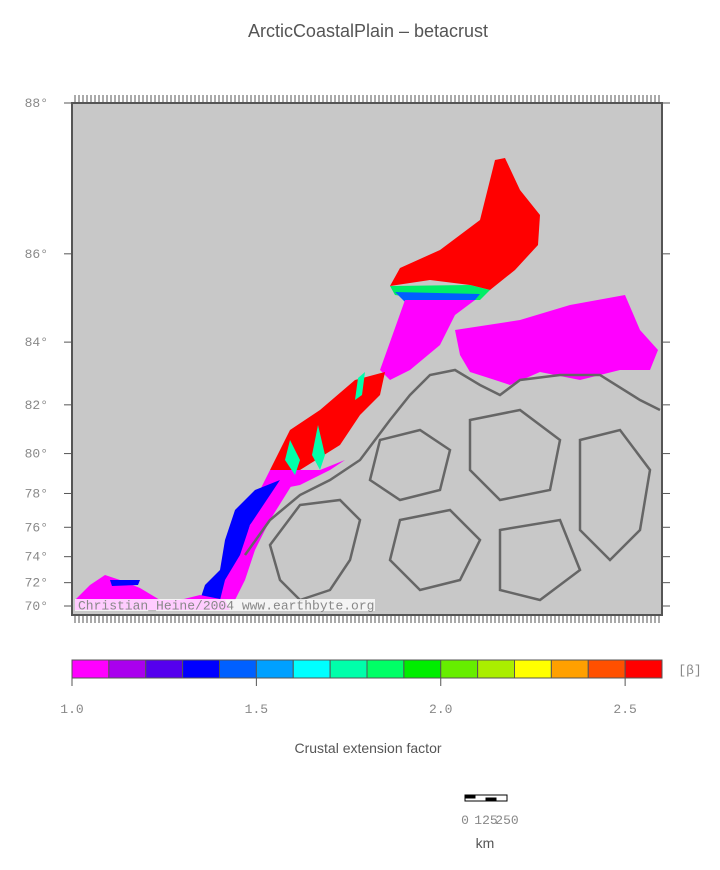 This screenshot has height=870, width=720. What do you see at coordinates (36, 405) in the screenshot?
I see `lat-label: 82°` at bounding box center [36, 405].